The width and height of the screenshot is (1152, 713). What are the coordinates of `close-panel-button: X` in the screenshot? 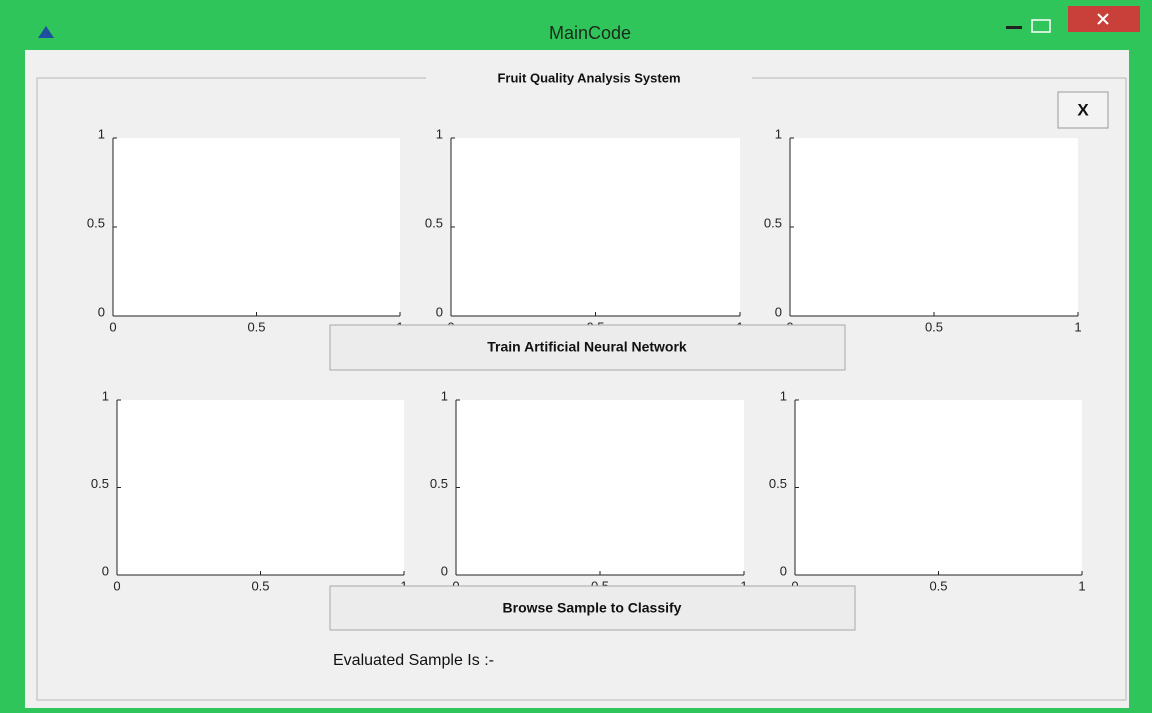 It's located at (1083, 110).